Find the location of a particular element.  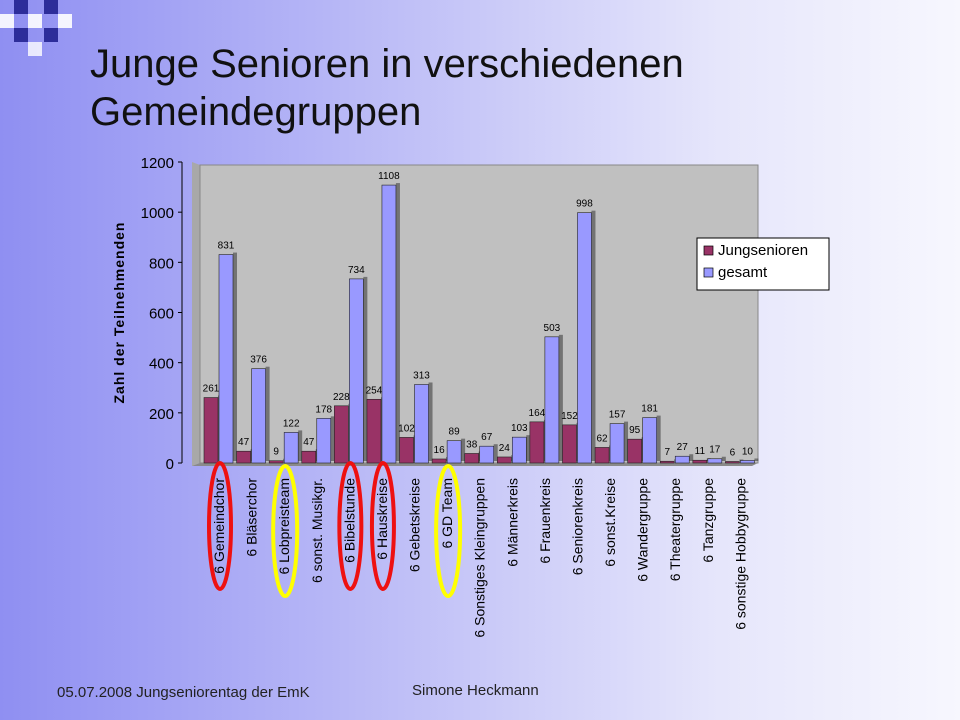

data-label-gesamt: 313 is located at coordinates (421, 375).